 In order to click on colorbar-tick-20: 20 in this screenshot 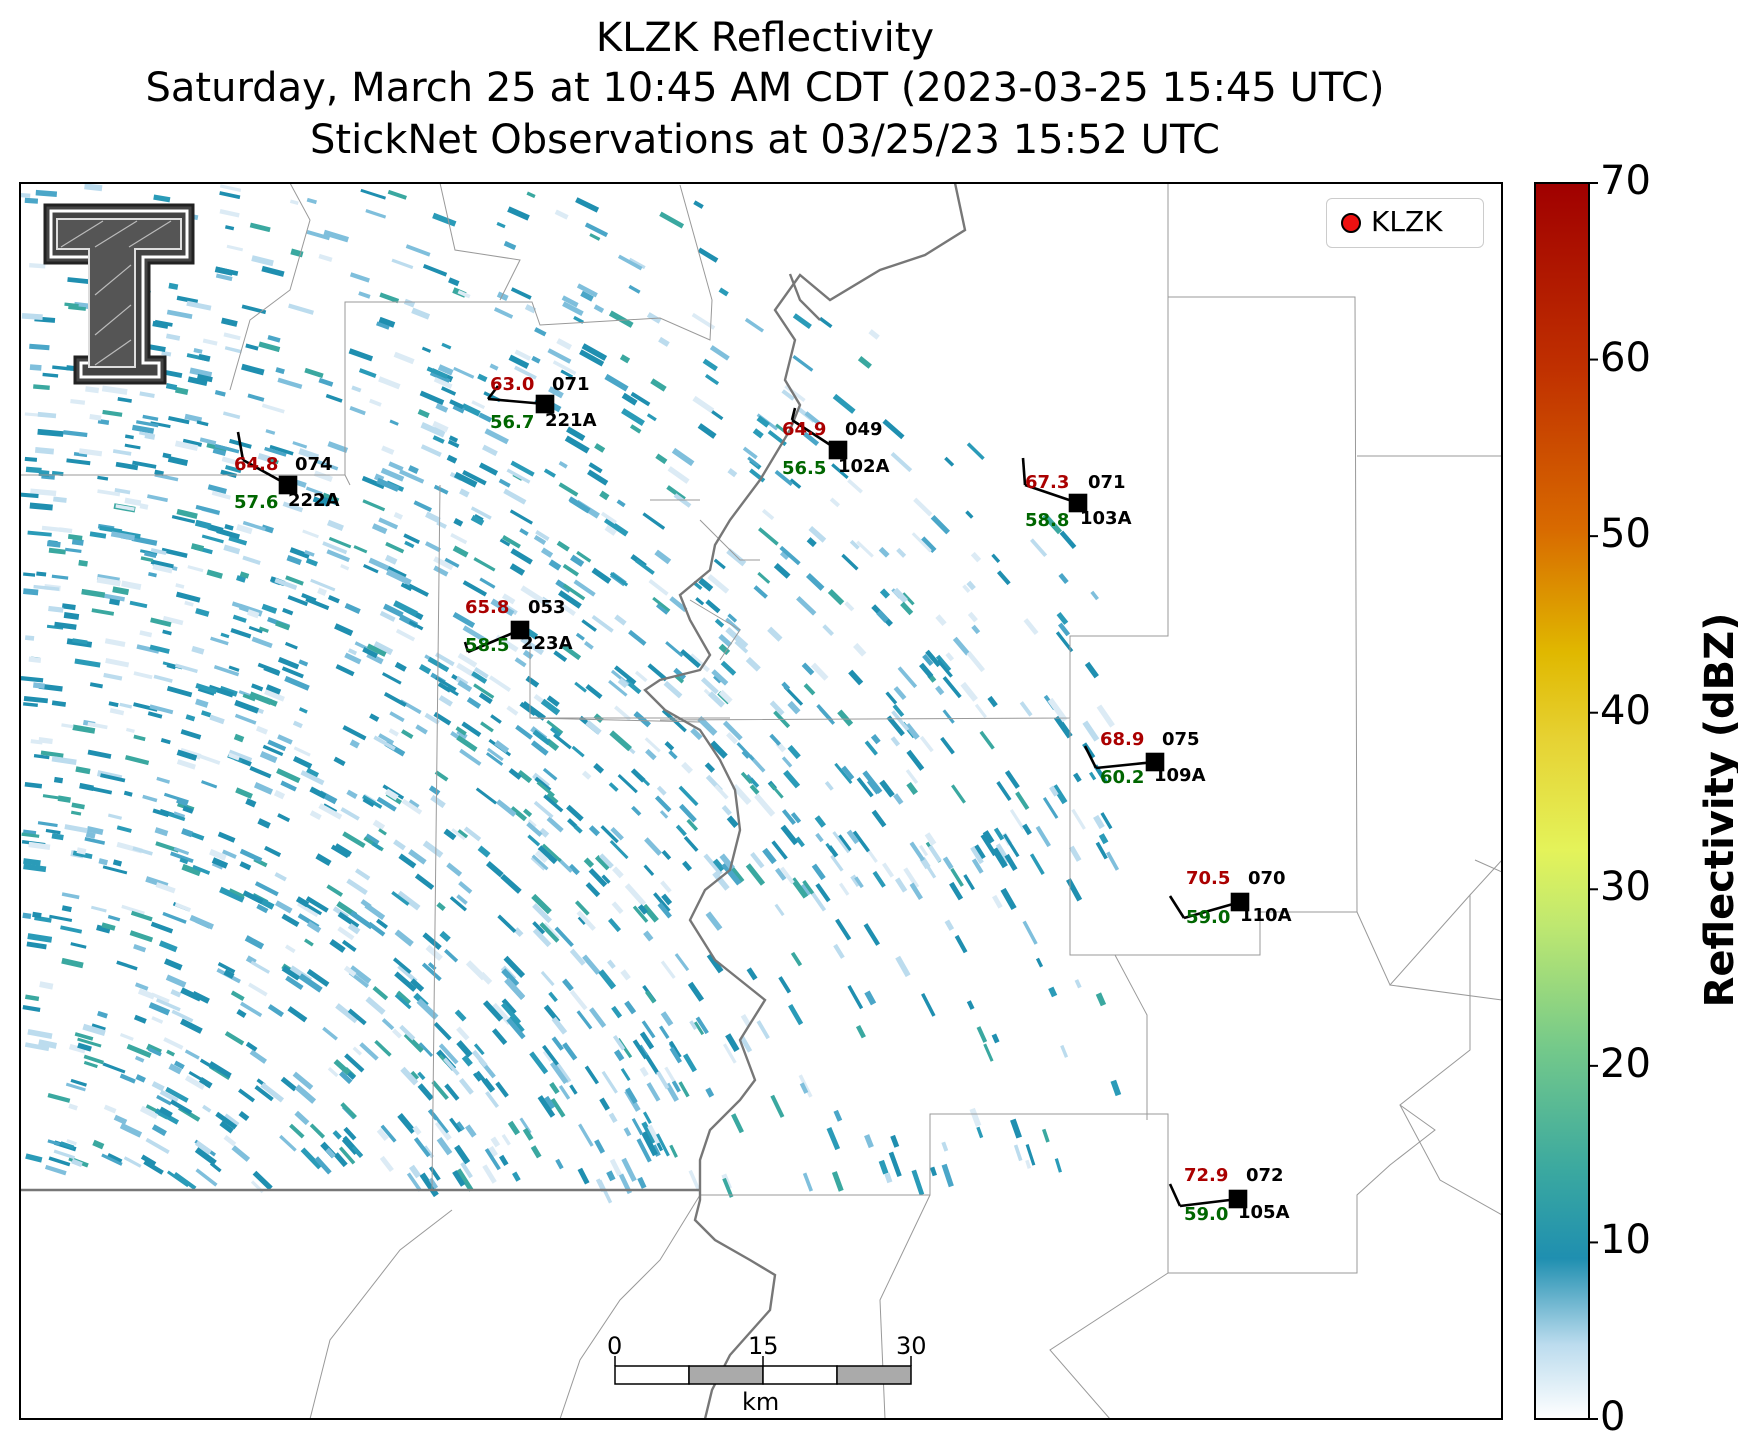, I will do `click(1625, 1064)`.